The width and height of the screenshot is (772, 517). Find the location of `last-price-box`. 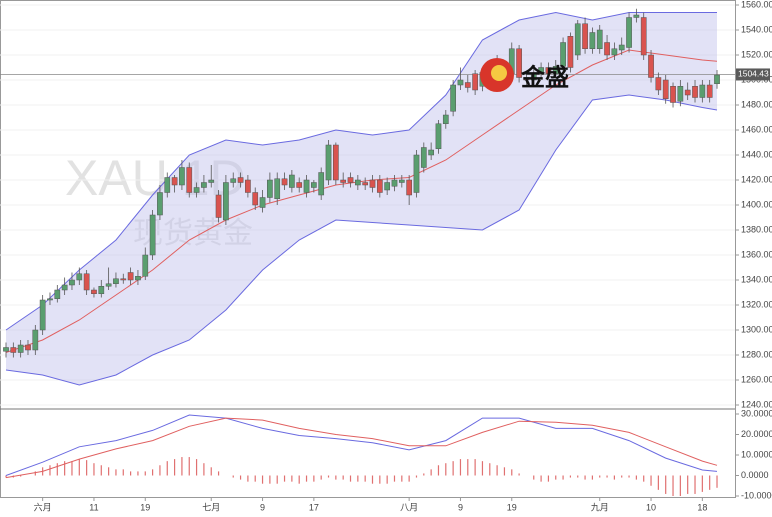

last-price-box is located at coordinates (753, 74).